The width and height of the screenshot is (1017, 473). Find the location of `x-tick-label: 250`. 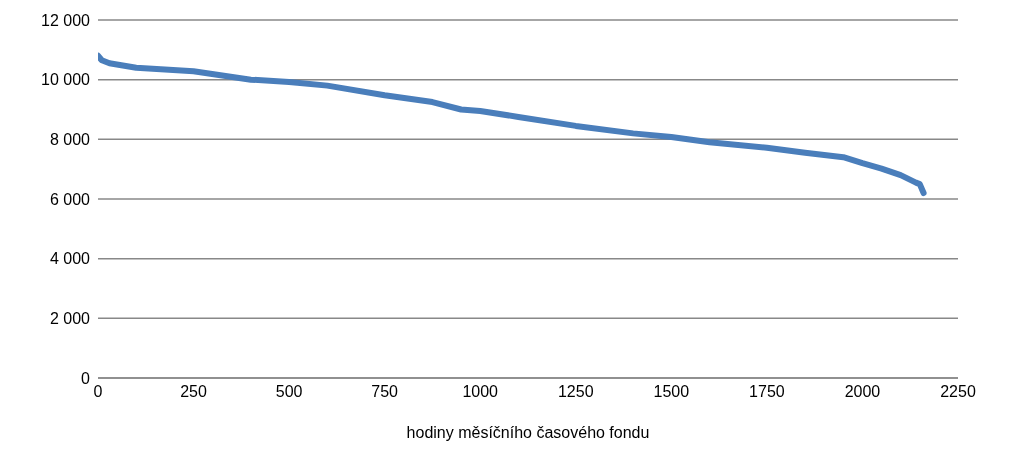

x-tick-label: 250 is located at coordinates (193, 392).